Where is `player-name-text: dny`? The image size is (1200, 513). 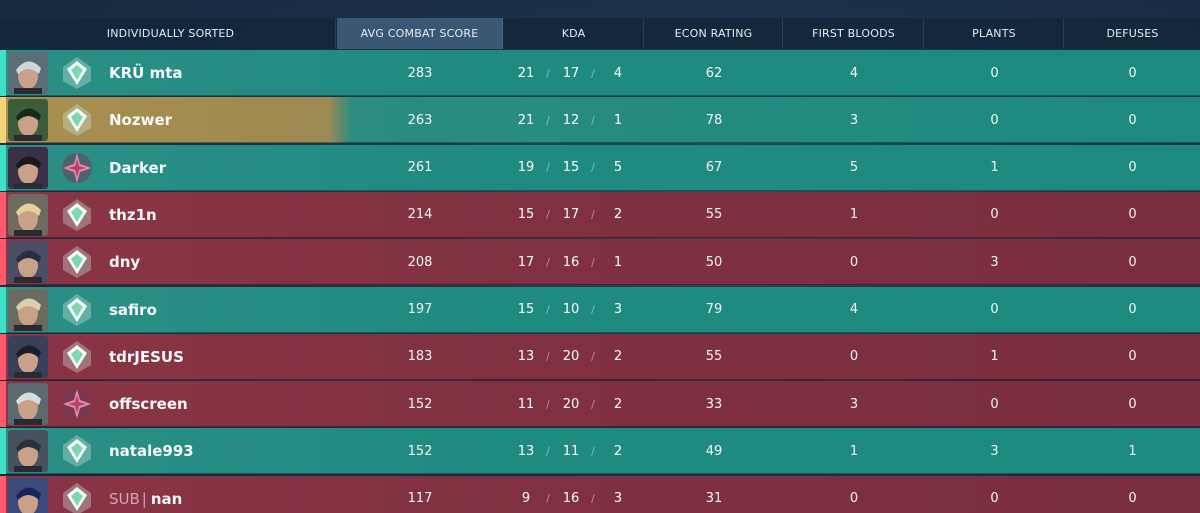
player-name-text: dny is located at coordinates (125, 262).